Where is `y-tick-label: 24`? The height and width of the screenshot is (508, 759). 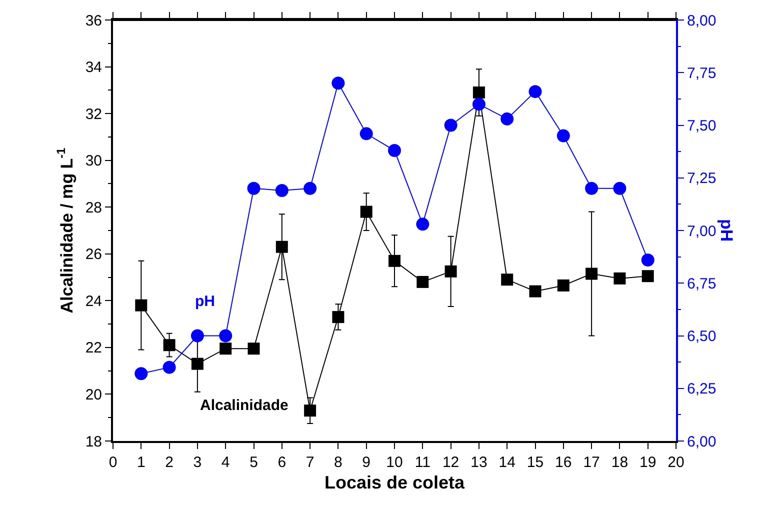
y-tick-label: 24 is located at coordinates (93, 301).